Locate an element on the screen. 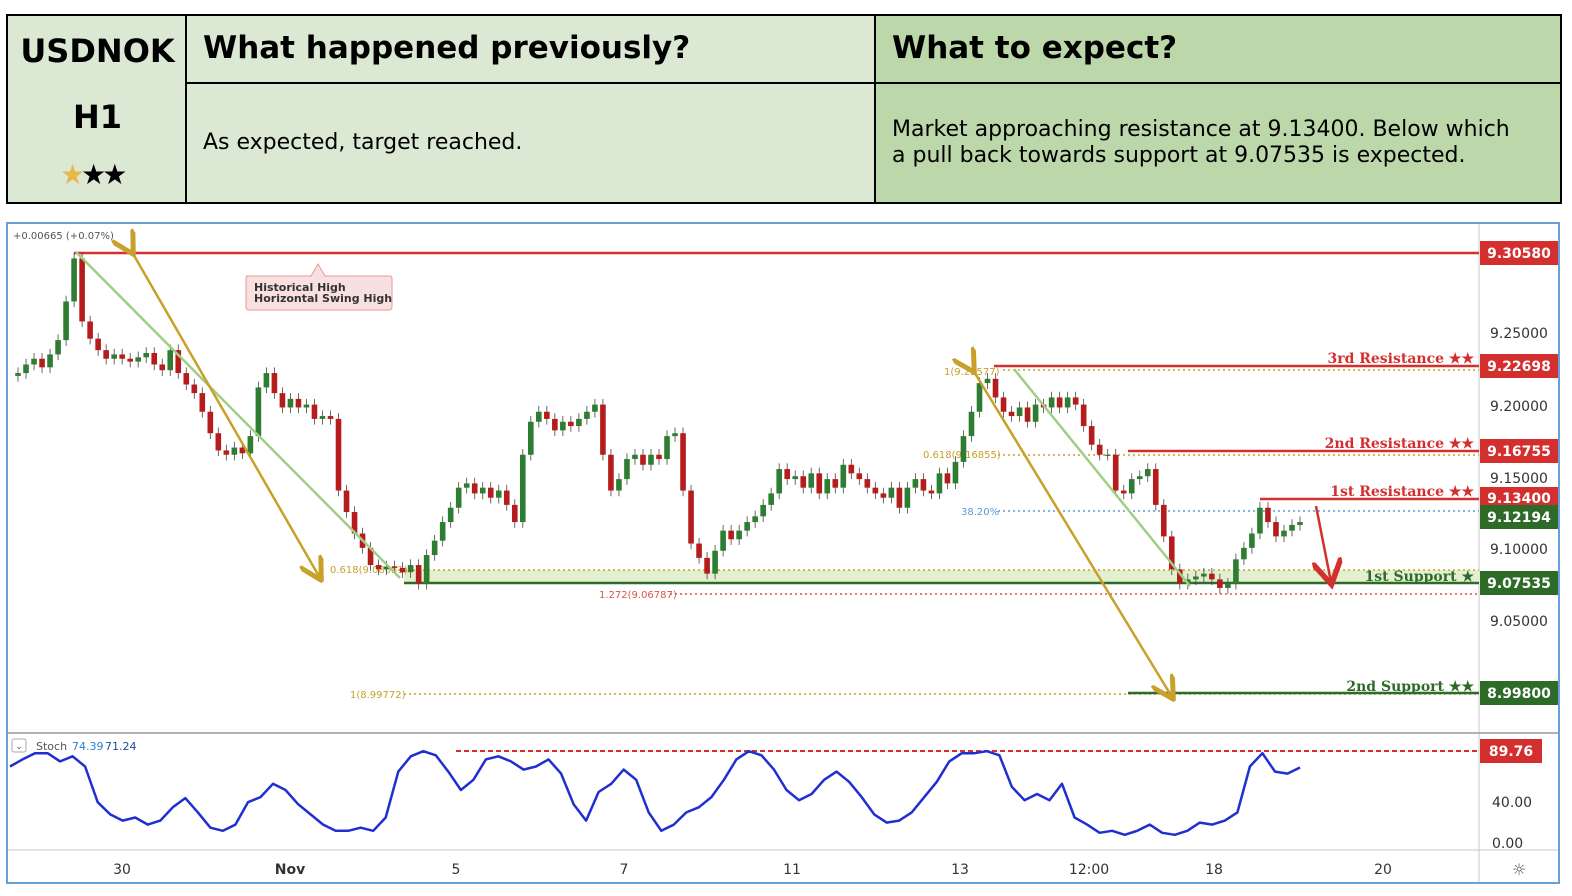 This screenshot has width=1572, height=896. y-tick-label: 9.15000 is located at coordinates (1519, 479).